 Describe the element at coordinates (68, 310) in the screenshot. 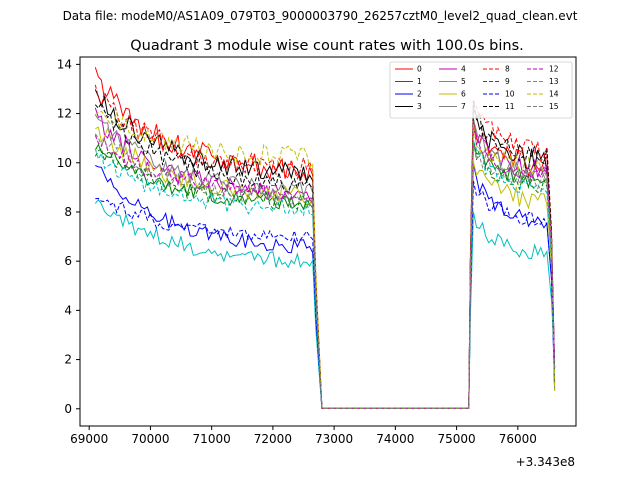

I see `y-tick-label: 4` at that location.